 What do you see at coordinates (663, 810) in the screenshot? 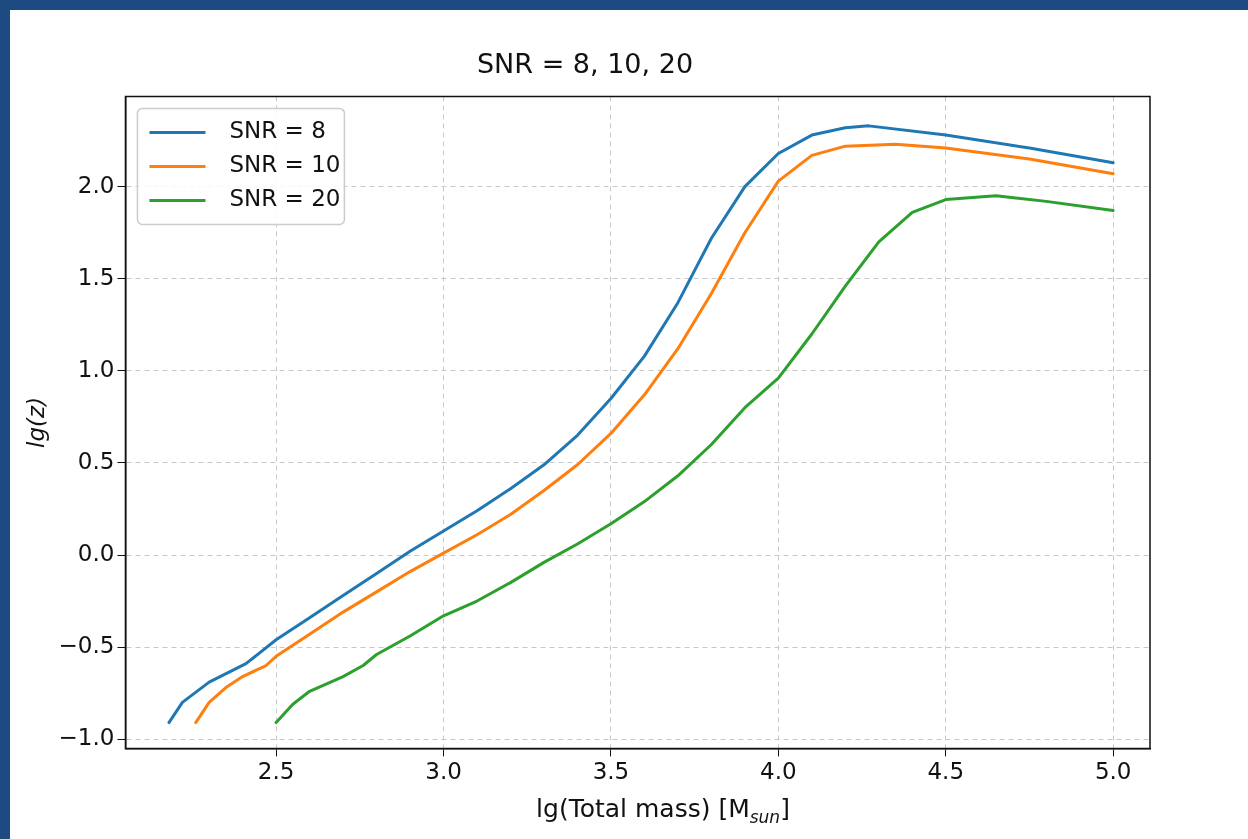
I see `x-axis-title: lg(Total mass) [M$_{sun}$]` at bounding box center [663, 810].